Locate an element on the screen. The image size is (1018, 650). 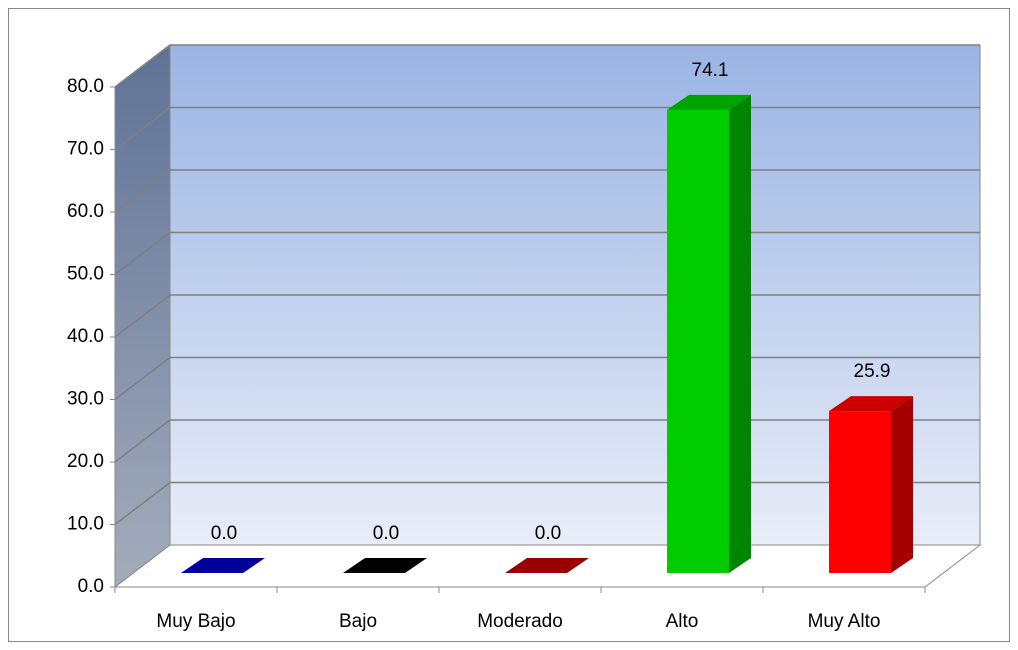
y-tick-label: 70.0 is located at coordinates (85, 149).